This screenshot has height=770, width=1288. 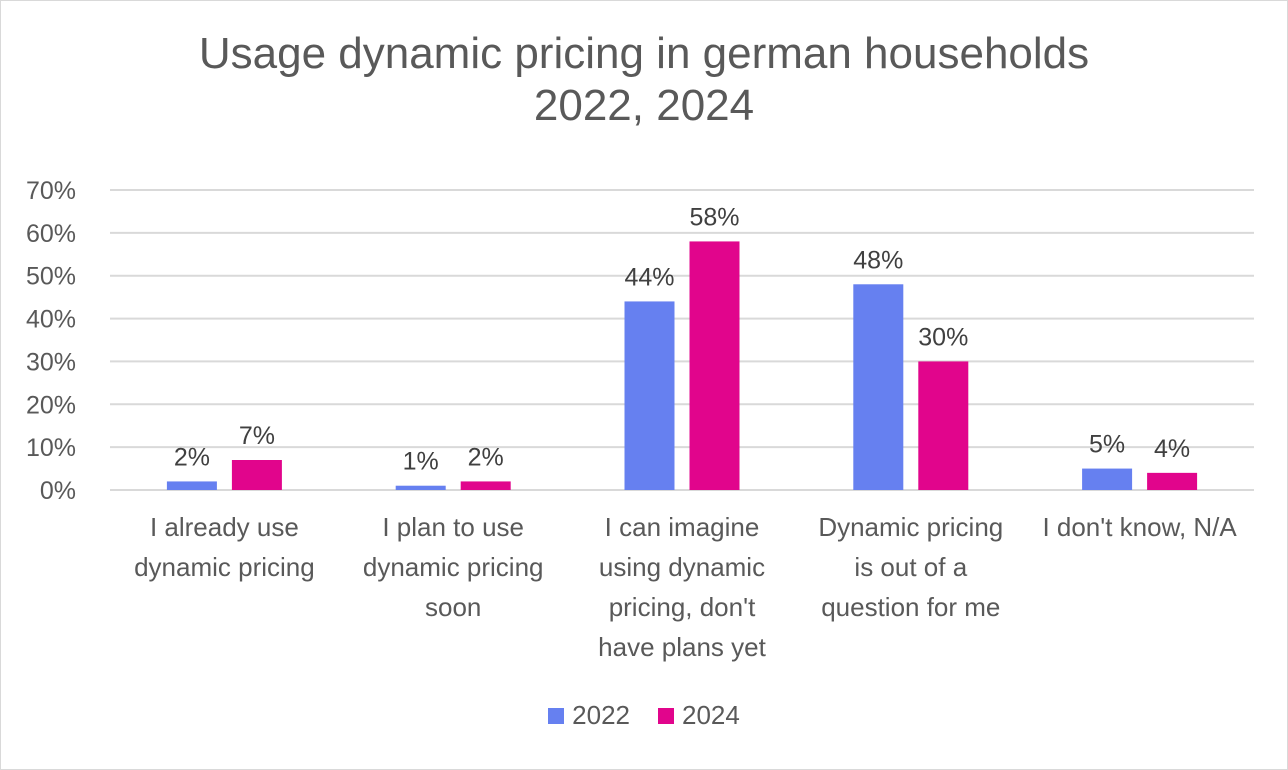 I want to click on x-tick-label: Dynamic pricing, so click(x=910, y=527).